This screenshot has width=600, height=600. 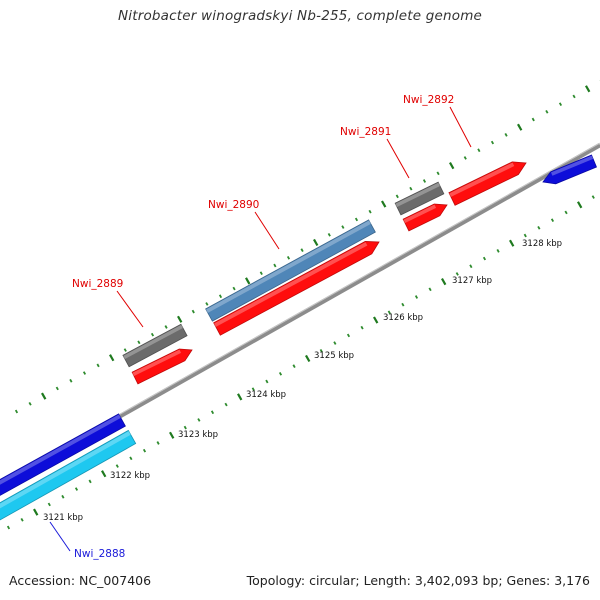 What do you see at coordinates (572, 165) in the screenshot?
I see `gene-blue-right-bevel` at bounding box center [572, 165].